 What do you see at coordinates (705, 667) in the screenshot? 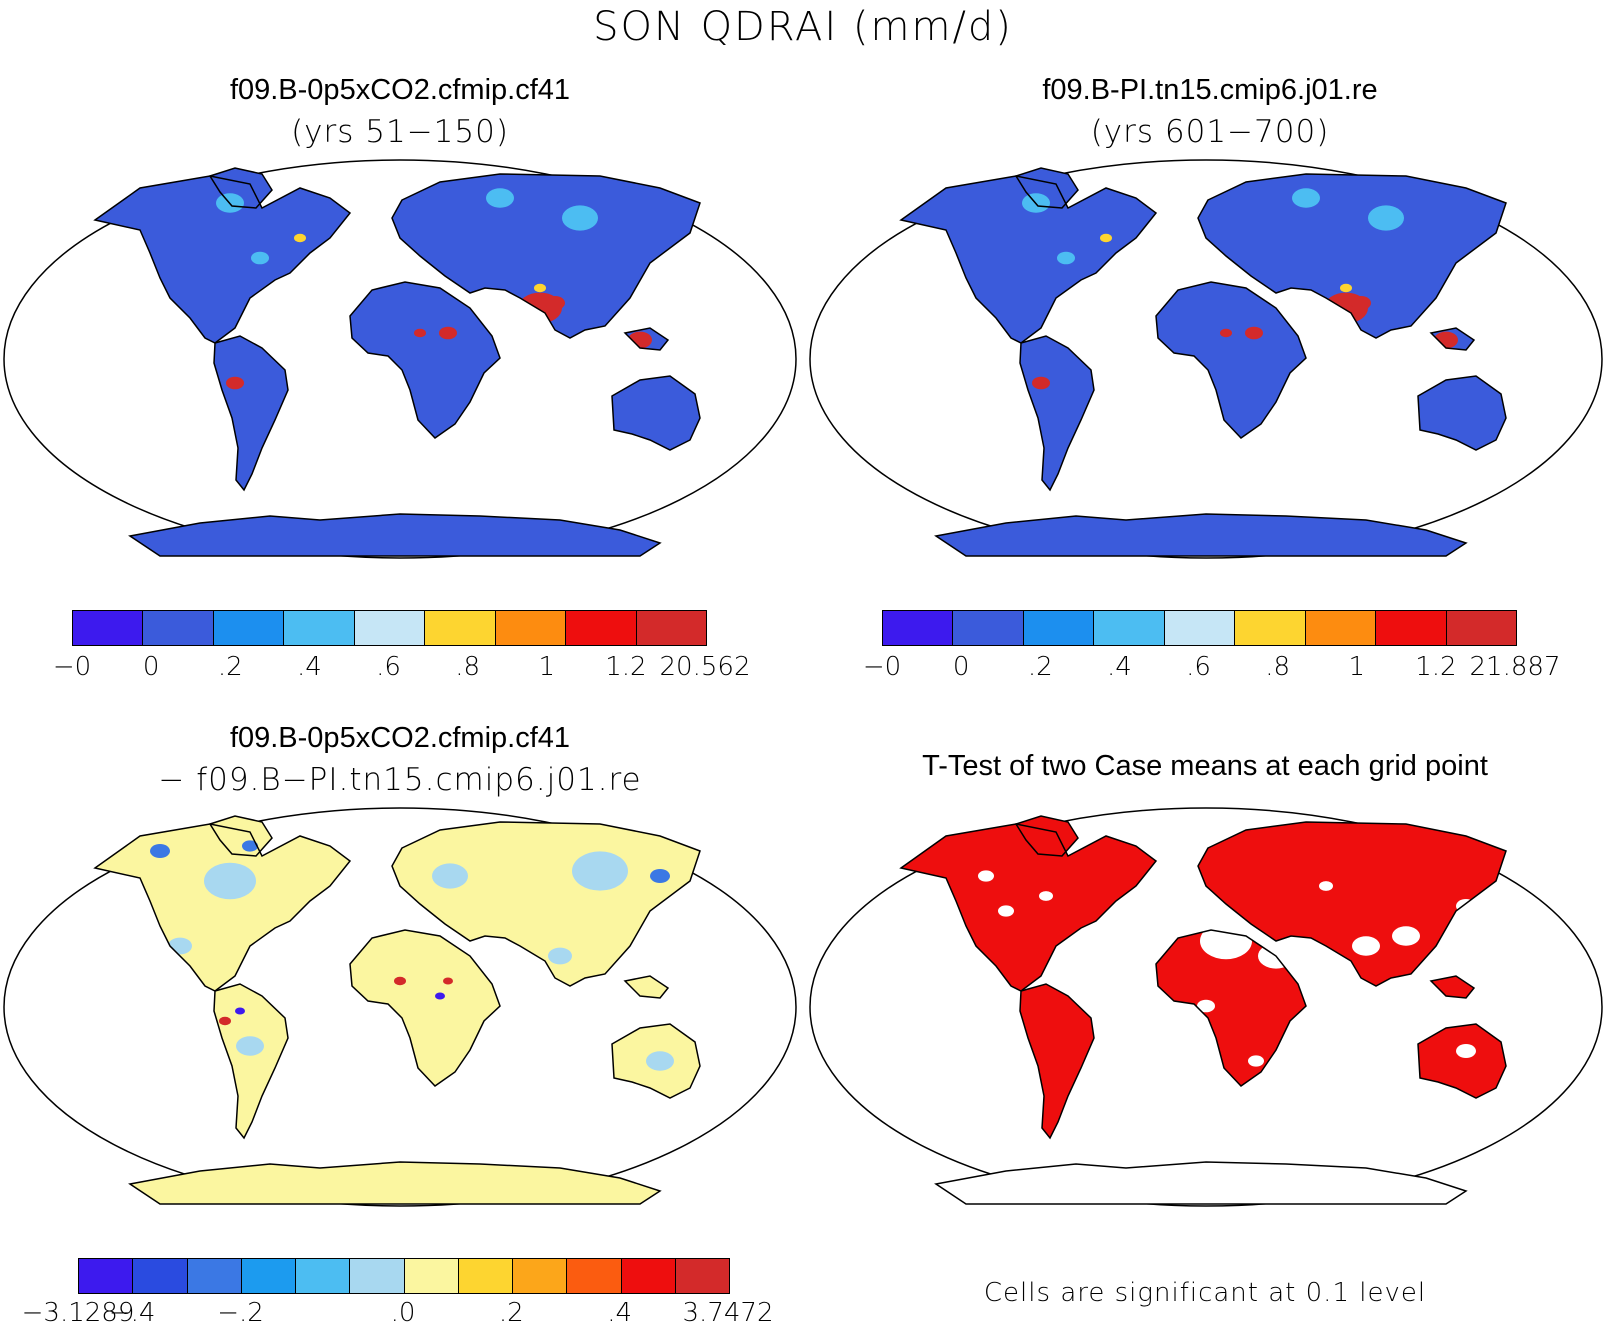
I see `colorbar-tick-label: 20.562` at bounding box center [705, 667].